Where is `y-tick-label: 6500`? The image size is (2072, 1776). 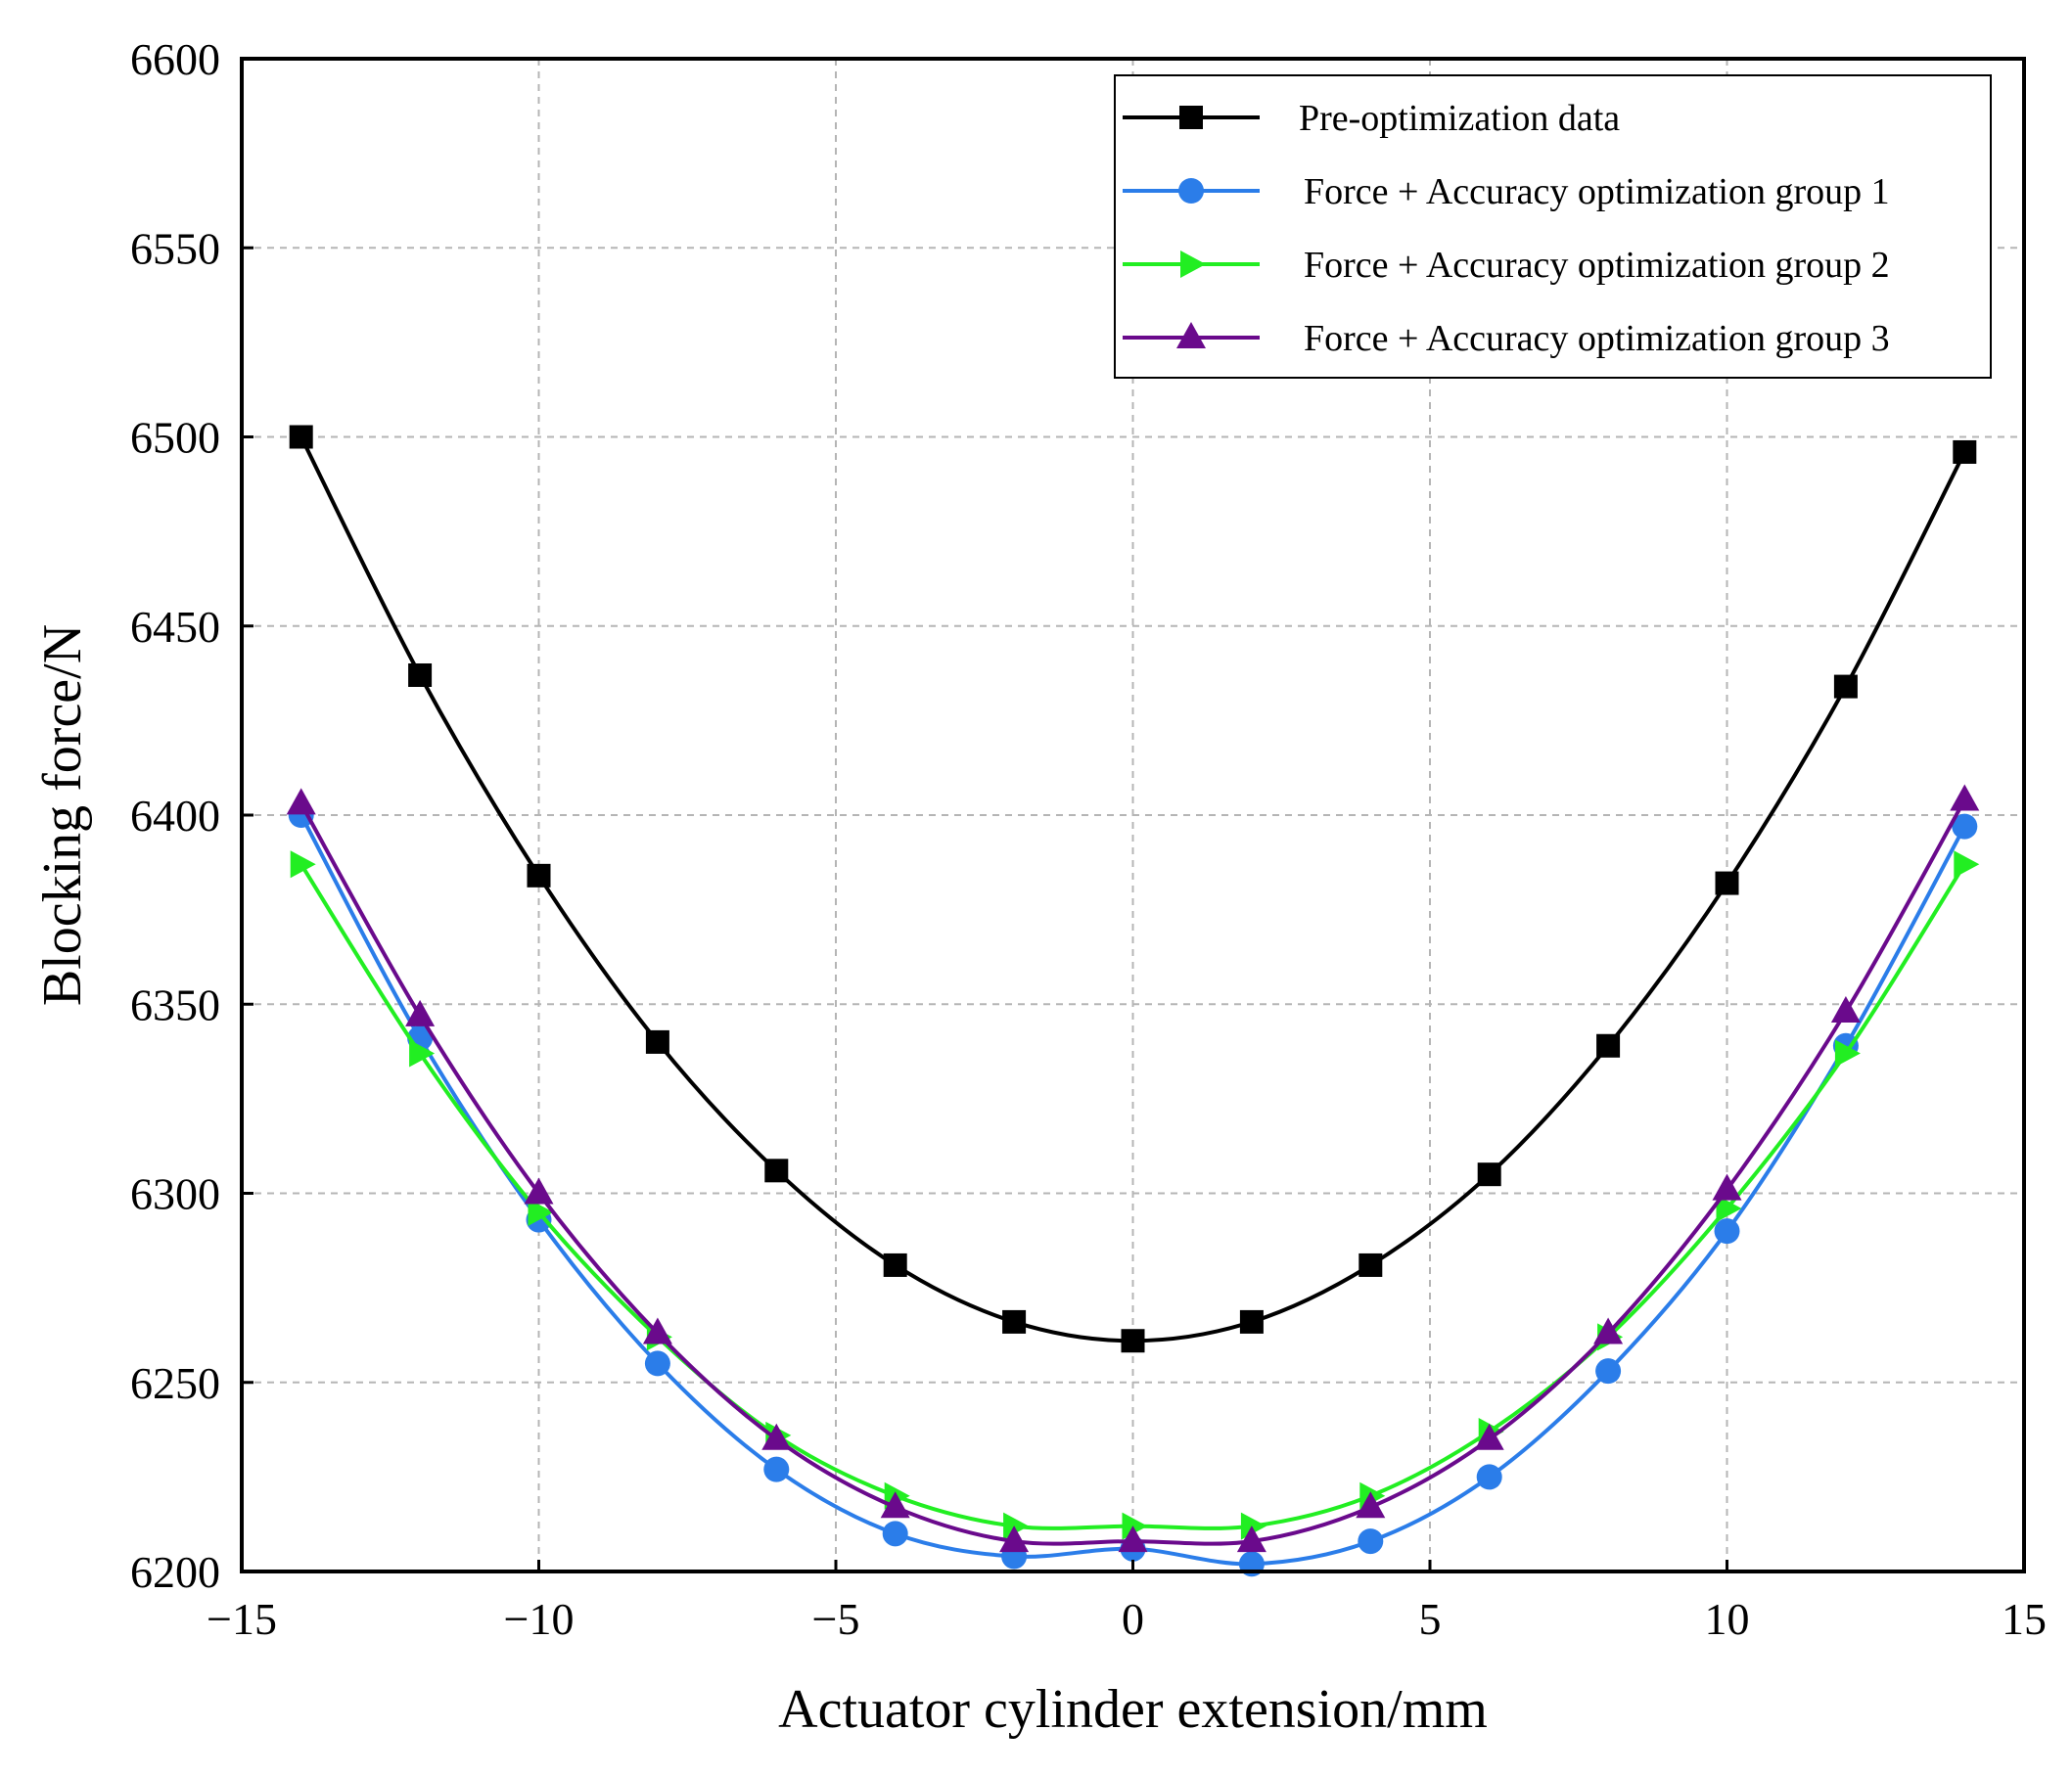
y-tick-label: 6500 is located at coordinates (175, 438).